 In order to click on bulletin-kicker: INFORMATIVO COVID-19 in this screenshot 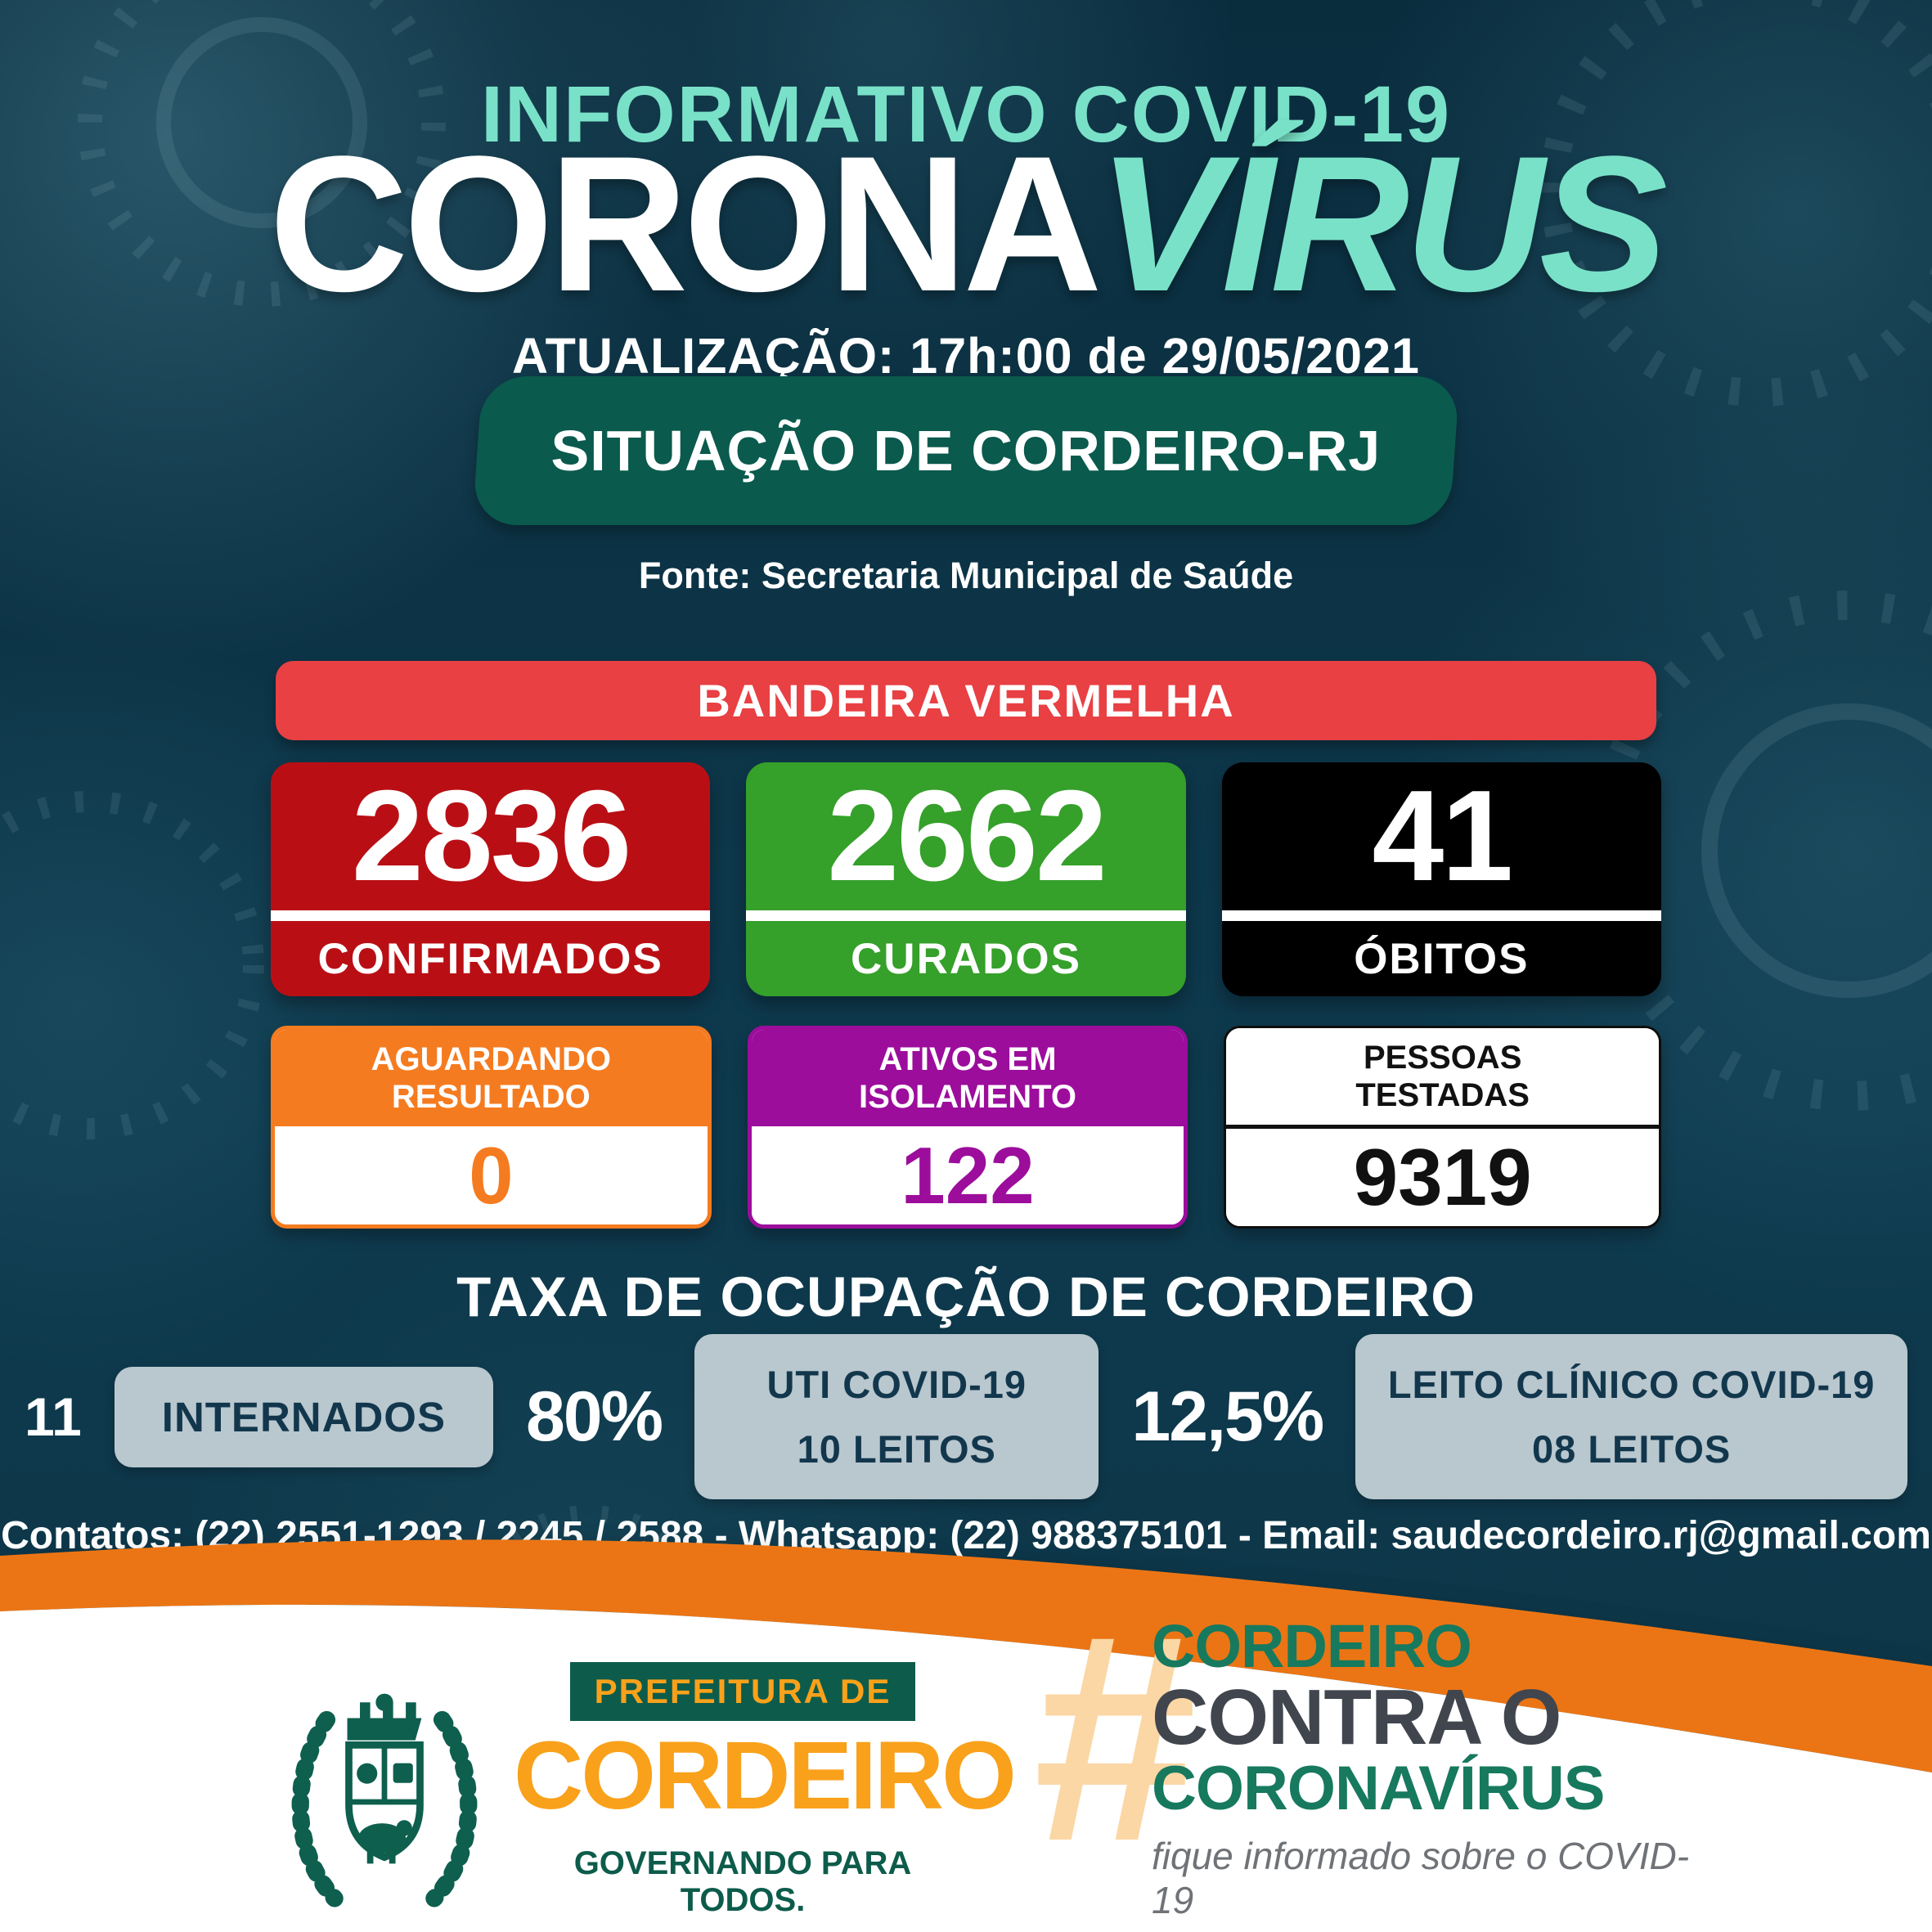, I will do `click(966, 115)`.